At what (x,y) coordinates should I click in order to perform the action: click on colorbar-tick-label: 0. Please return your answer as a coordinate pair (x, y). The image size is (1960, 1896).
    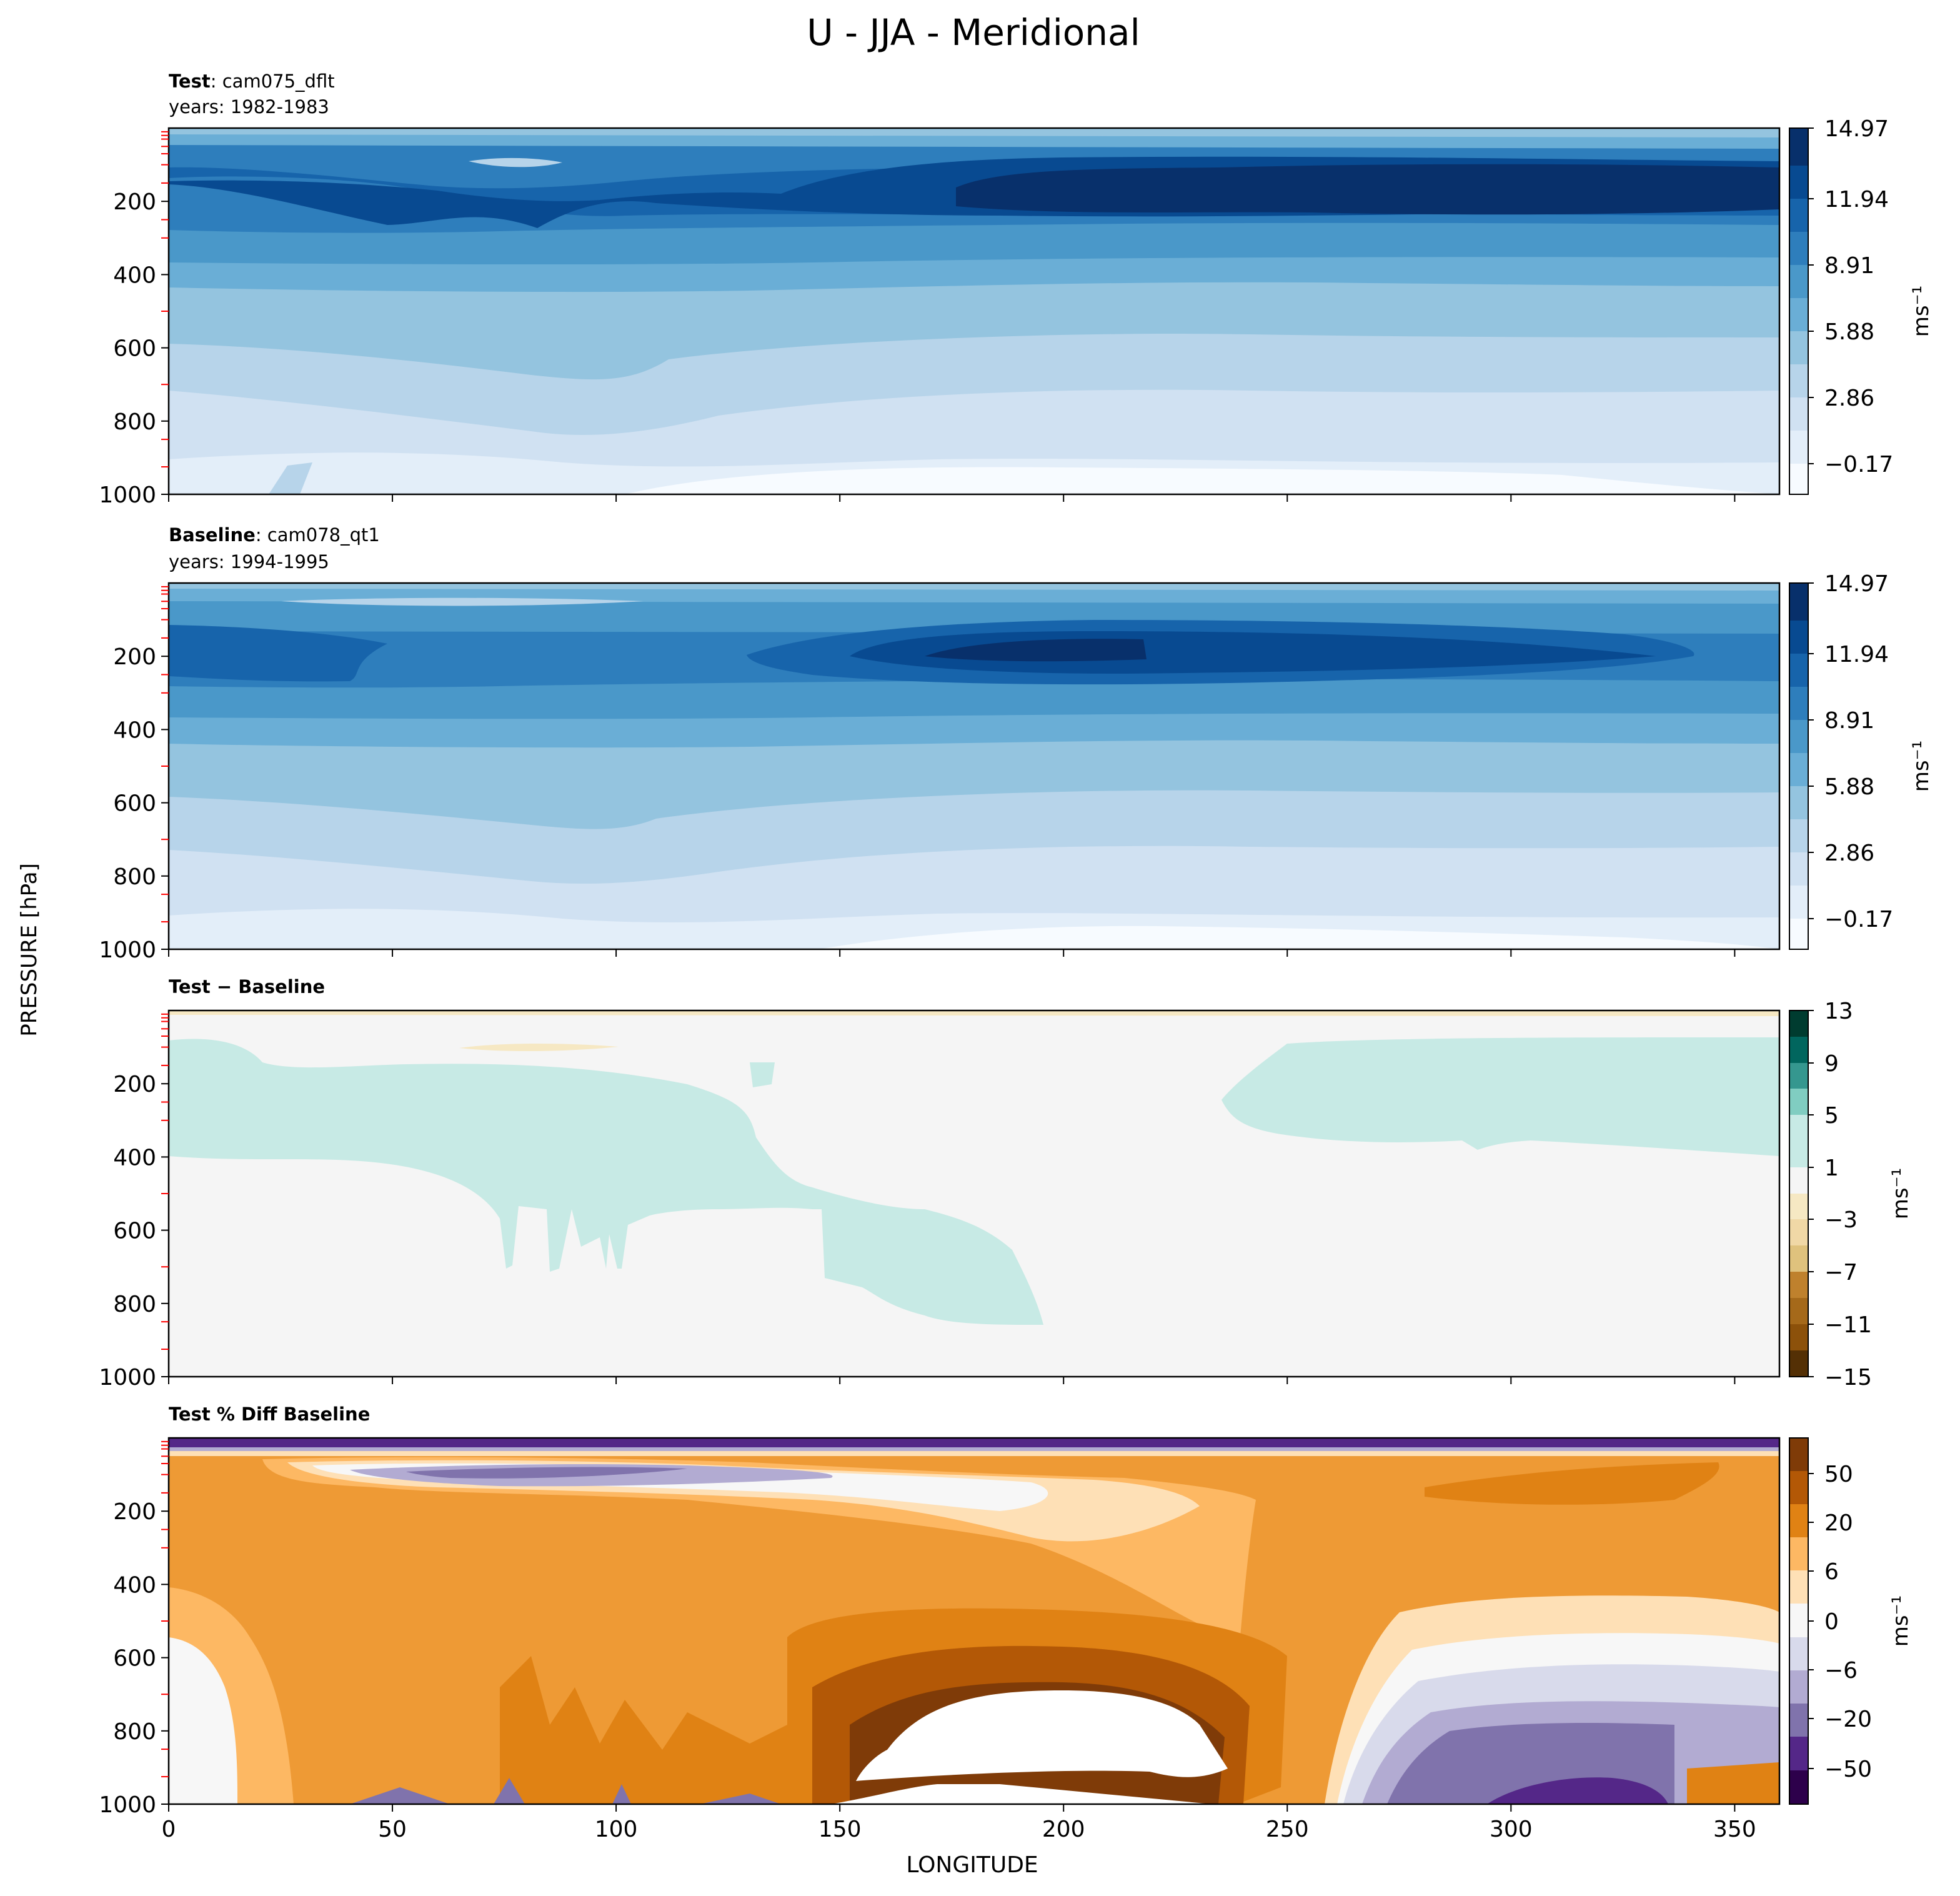
    Looking at the image, I should click on (1831, 1622).